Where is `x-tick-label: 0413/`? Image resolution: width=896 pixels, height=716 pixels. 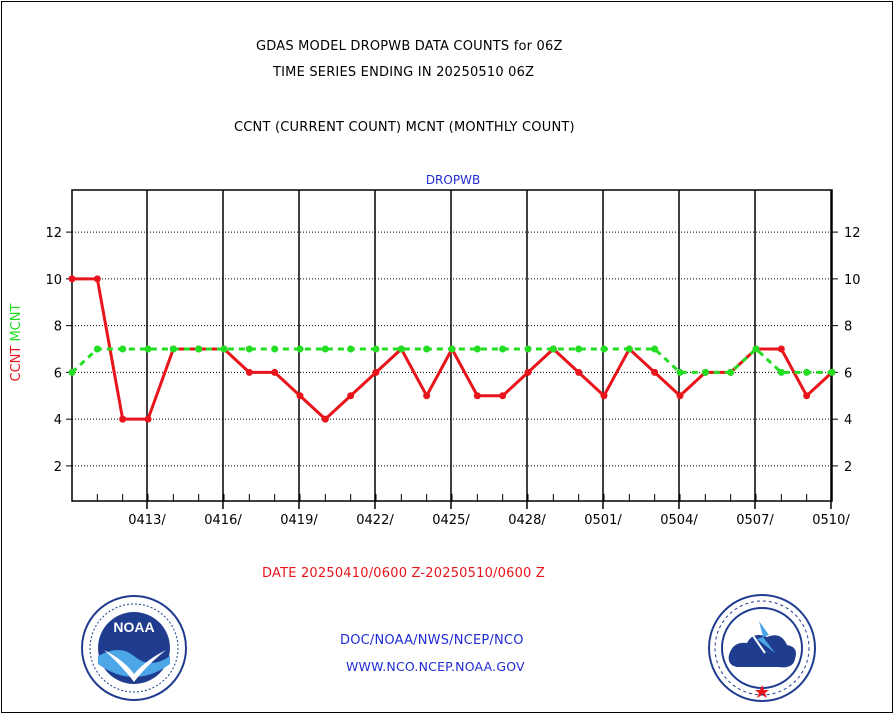 x-tick-label: 0413/ is located at coordinates (147, 520).